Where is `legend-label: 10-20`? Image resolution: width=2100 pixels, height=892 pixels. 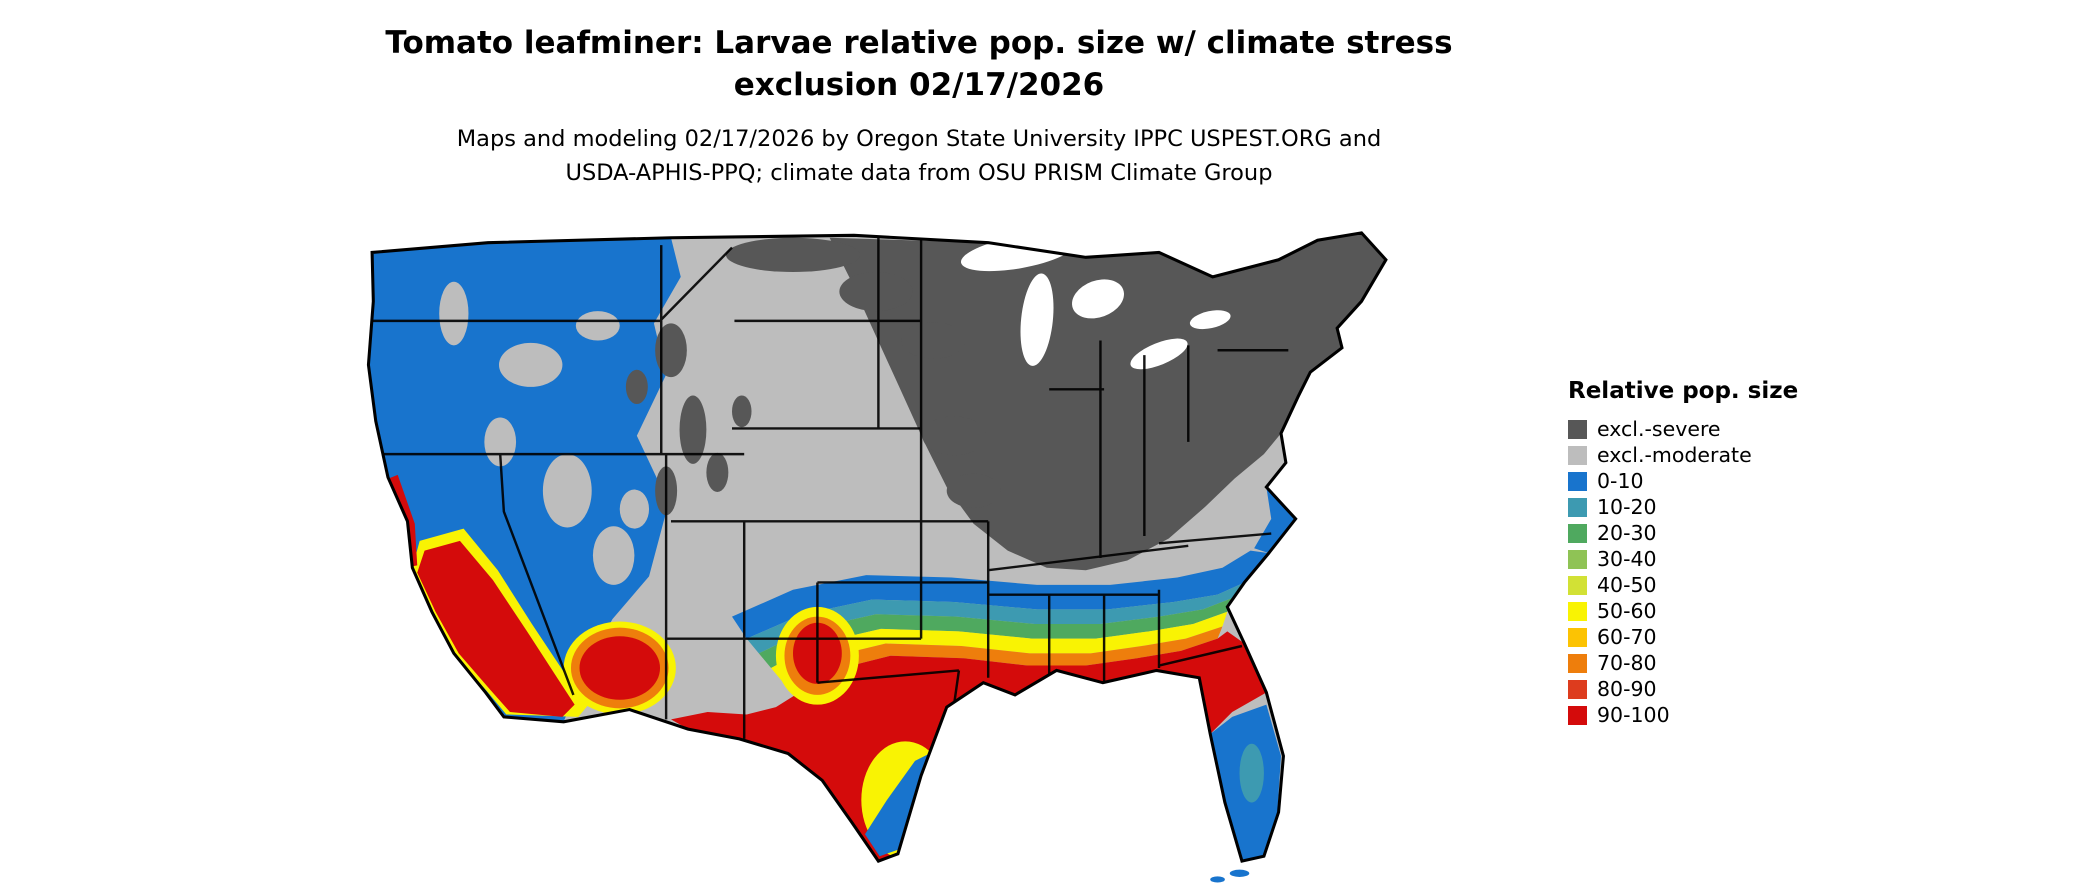 legend-label: 10-20 is located at coordinates (1627, 507).